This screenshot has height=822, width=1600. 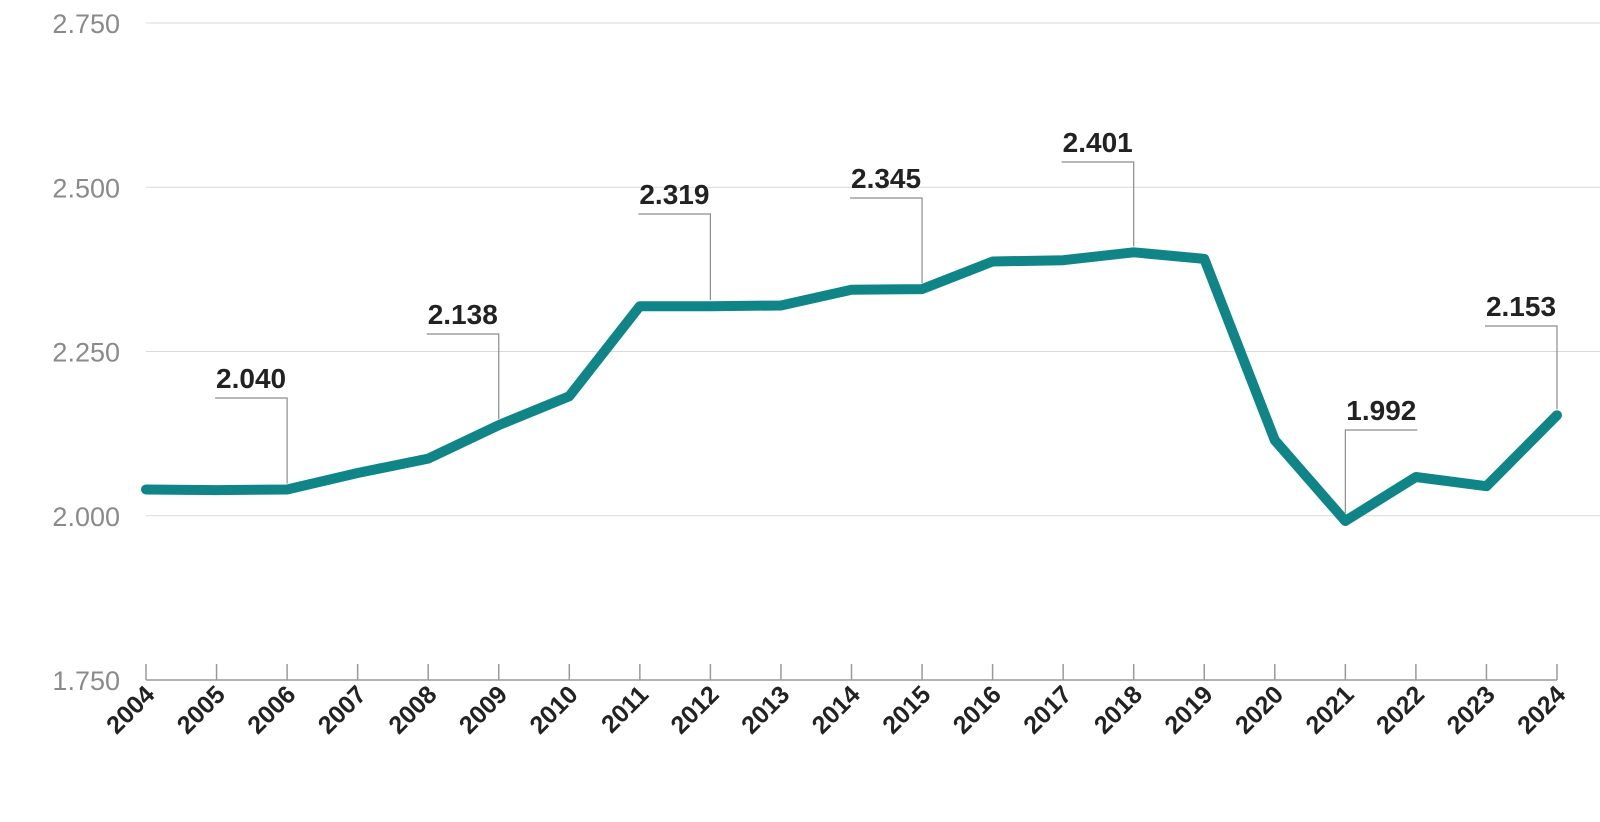 I want to click on x-tick-label: 2008, so click(x=412, y=709).